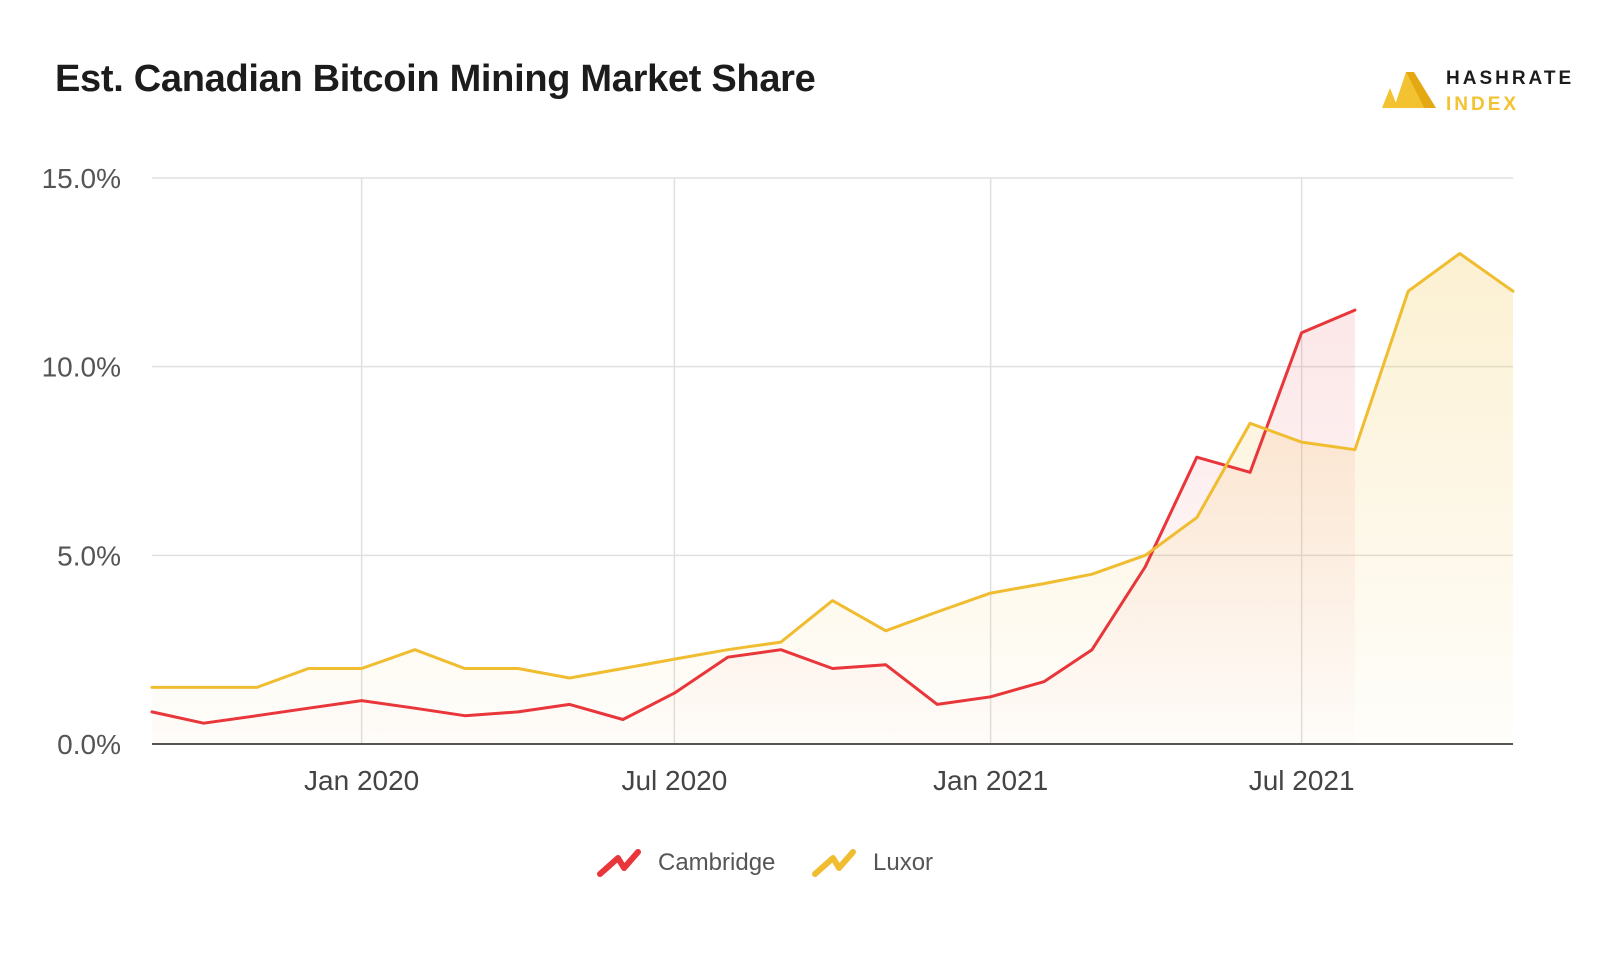 This screenshot has height=958, width=1624. I want to click on y-tick-label: 10.0%, so click(81, 367).